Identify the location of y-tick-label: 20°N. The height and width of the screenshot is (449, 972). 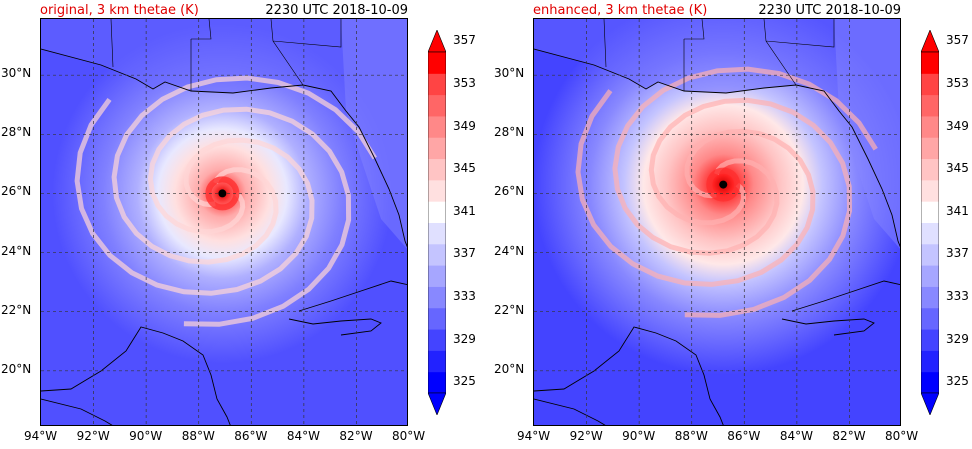
(509, 368).